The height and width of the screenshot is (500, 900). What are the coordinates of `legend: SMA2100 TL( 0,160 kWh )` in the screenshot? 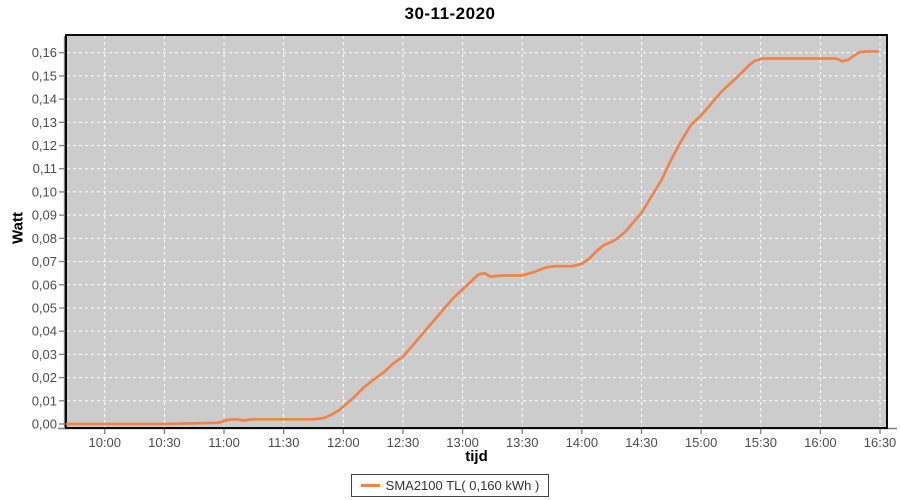 It's located at (450, 485).